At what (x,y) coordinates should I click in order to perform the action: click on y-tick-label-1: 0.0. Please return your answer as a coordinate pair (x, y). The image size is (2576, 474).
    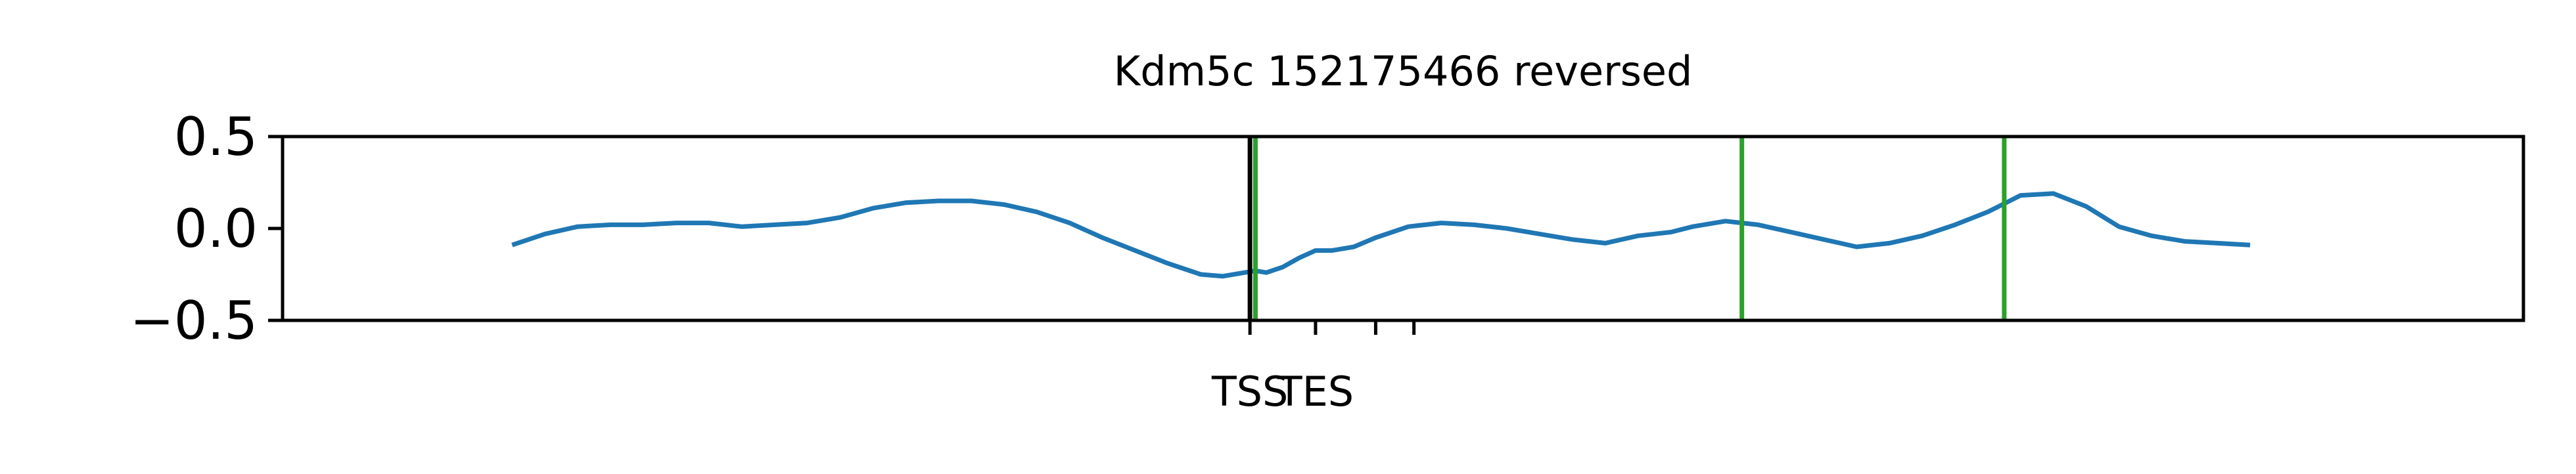
    Looking at the image, I should click on (216, 228).